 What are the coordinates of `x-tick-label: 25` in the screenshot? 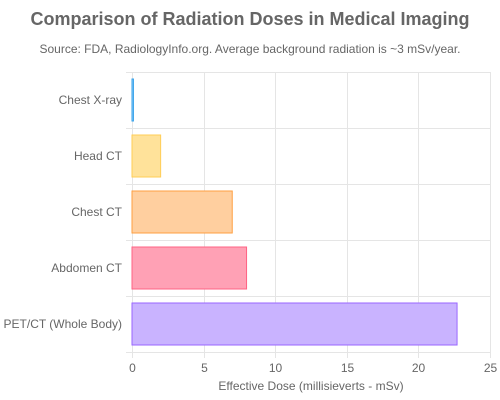 It's located at (491, 368).